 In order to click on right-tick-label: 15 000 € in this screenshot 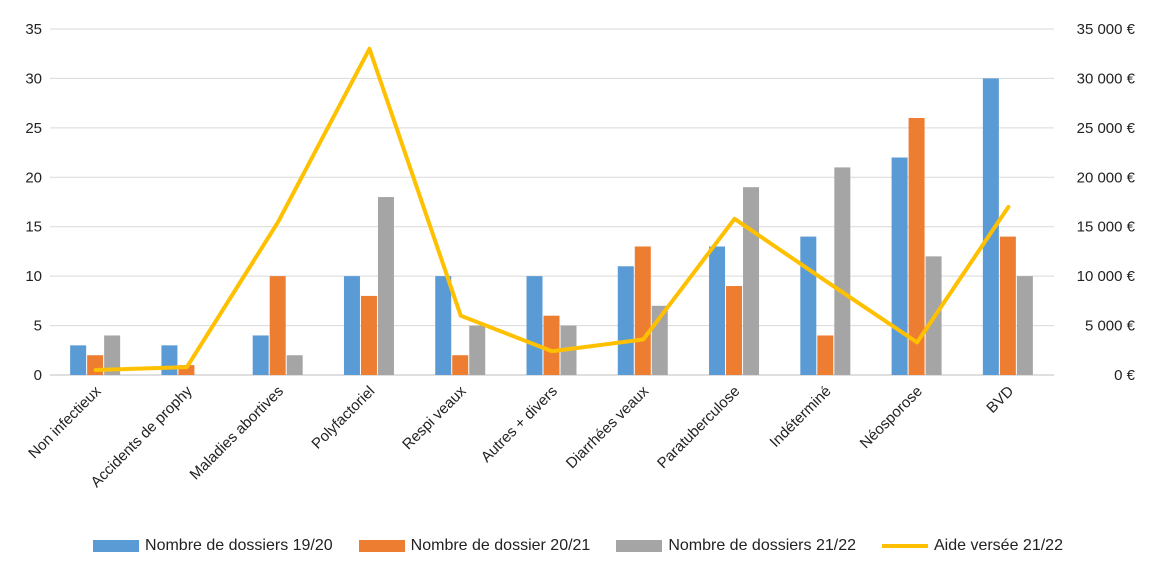, I will do `click(1106, 227)`.